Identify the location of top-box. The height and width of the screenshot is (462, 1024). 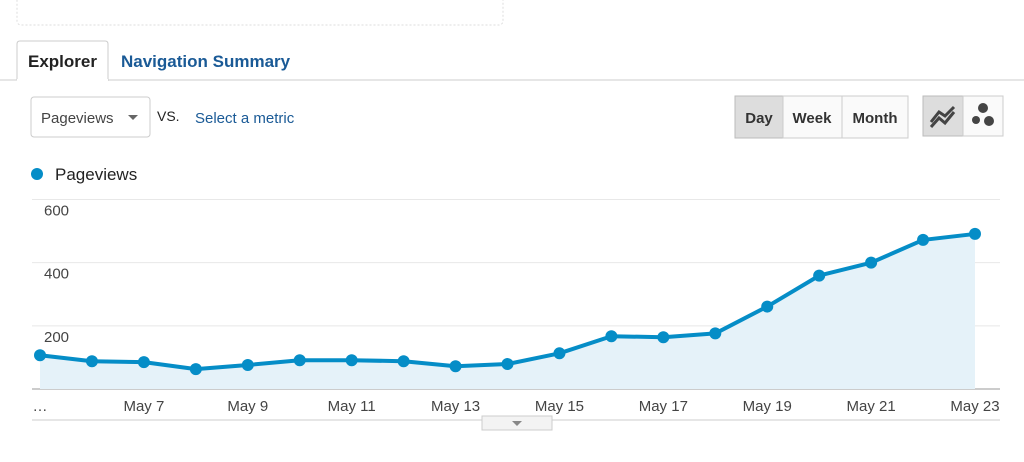
(260, 13).